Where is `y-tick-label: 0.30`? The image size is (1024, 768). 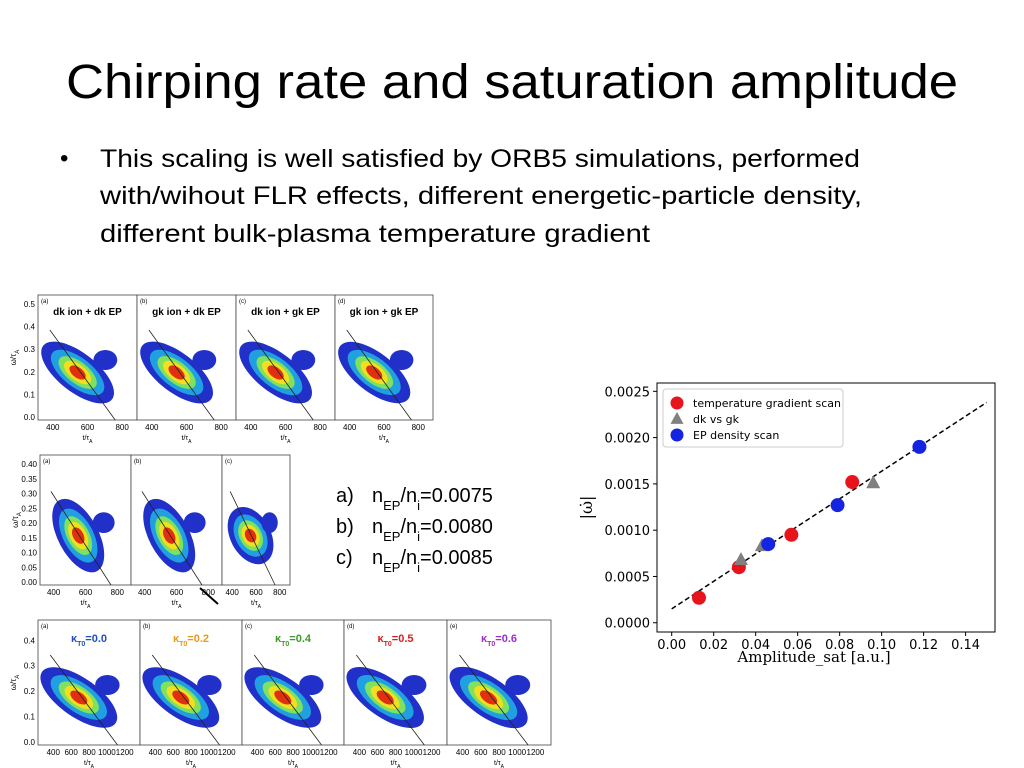 y-tick-label: 0.30 is located at coordinates (29, 494).